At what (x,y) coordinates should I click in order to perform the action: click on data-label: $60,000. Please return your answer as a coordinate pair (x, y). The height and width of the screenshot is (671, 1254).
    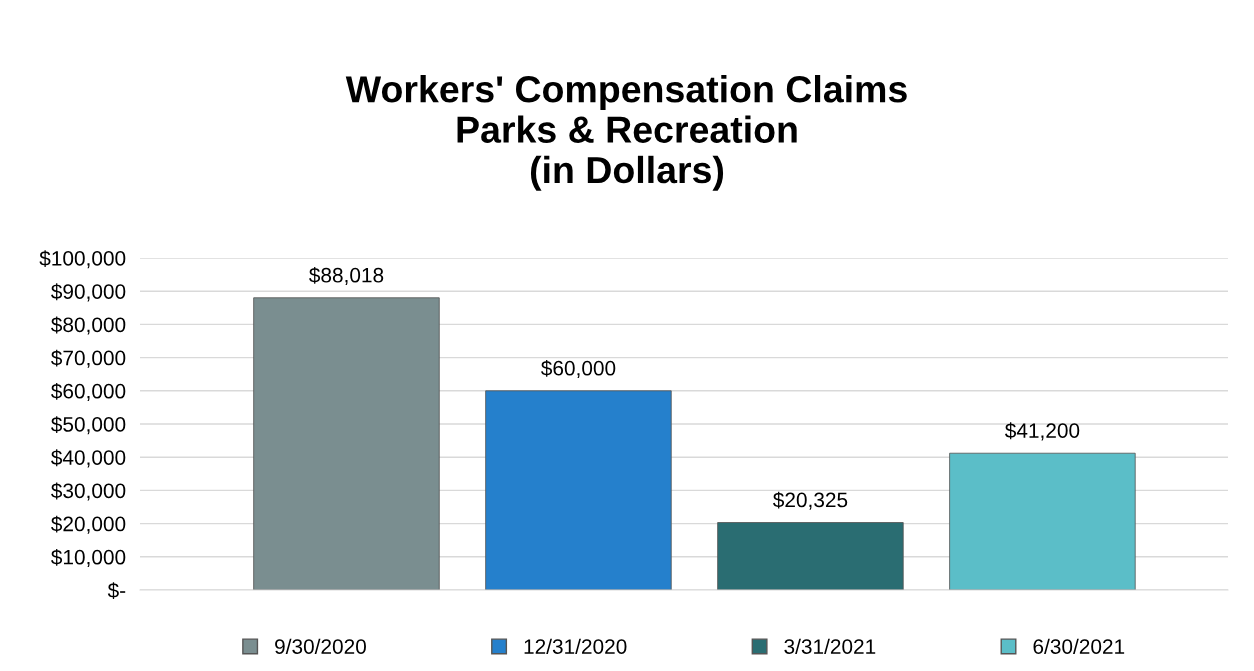
    Looking at the image, I should click on (578, 369).